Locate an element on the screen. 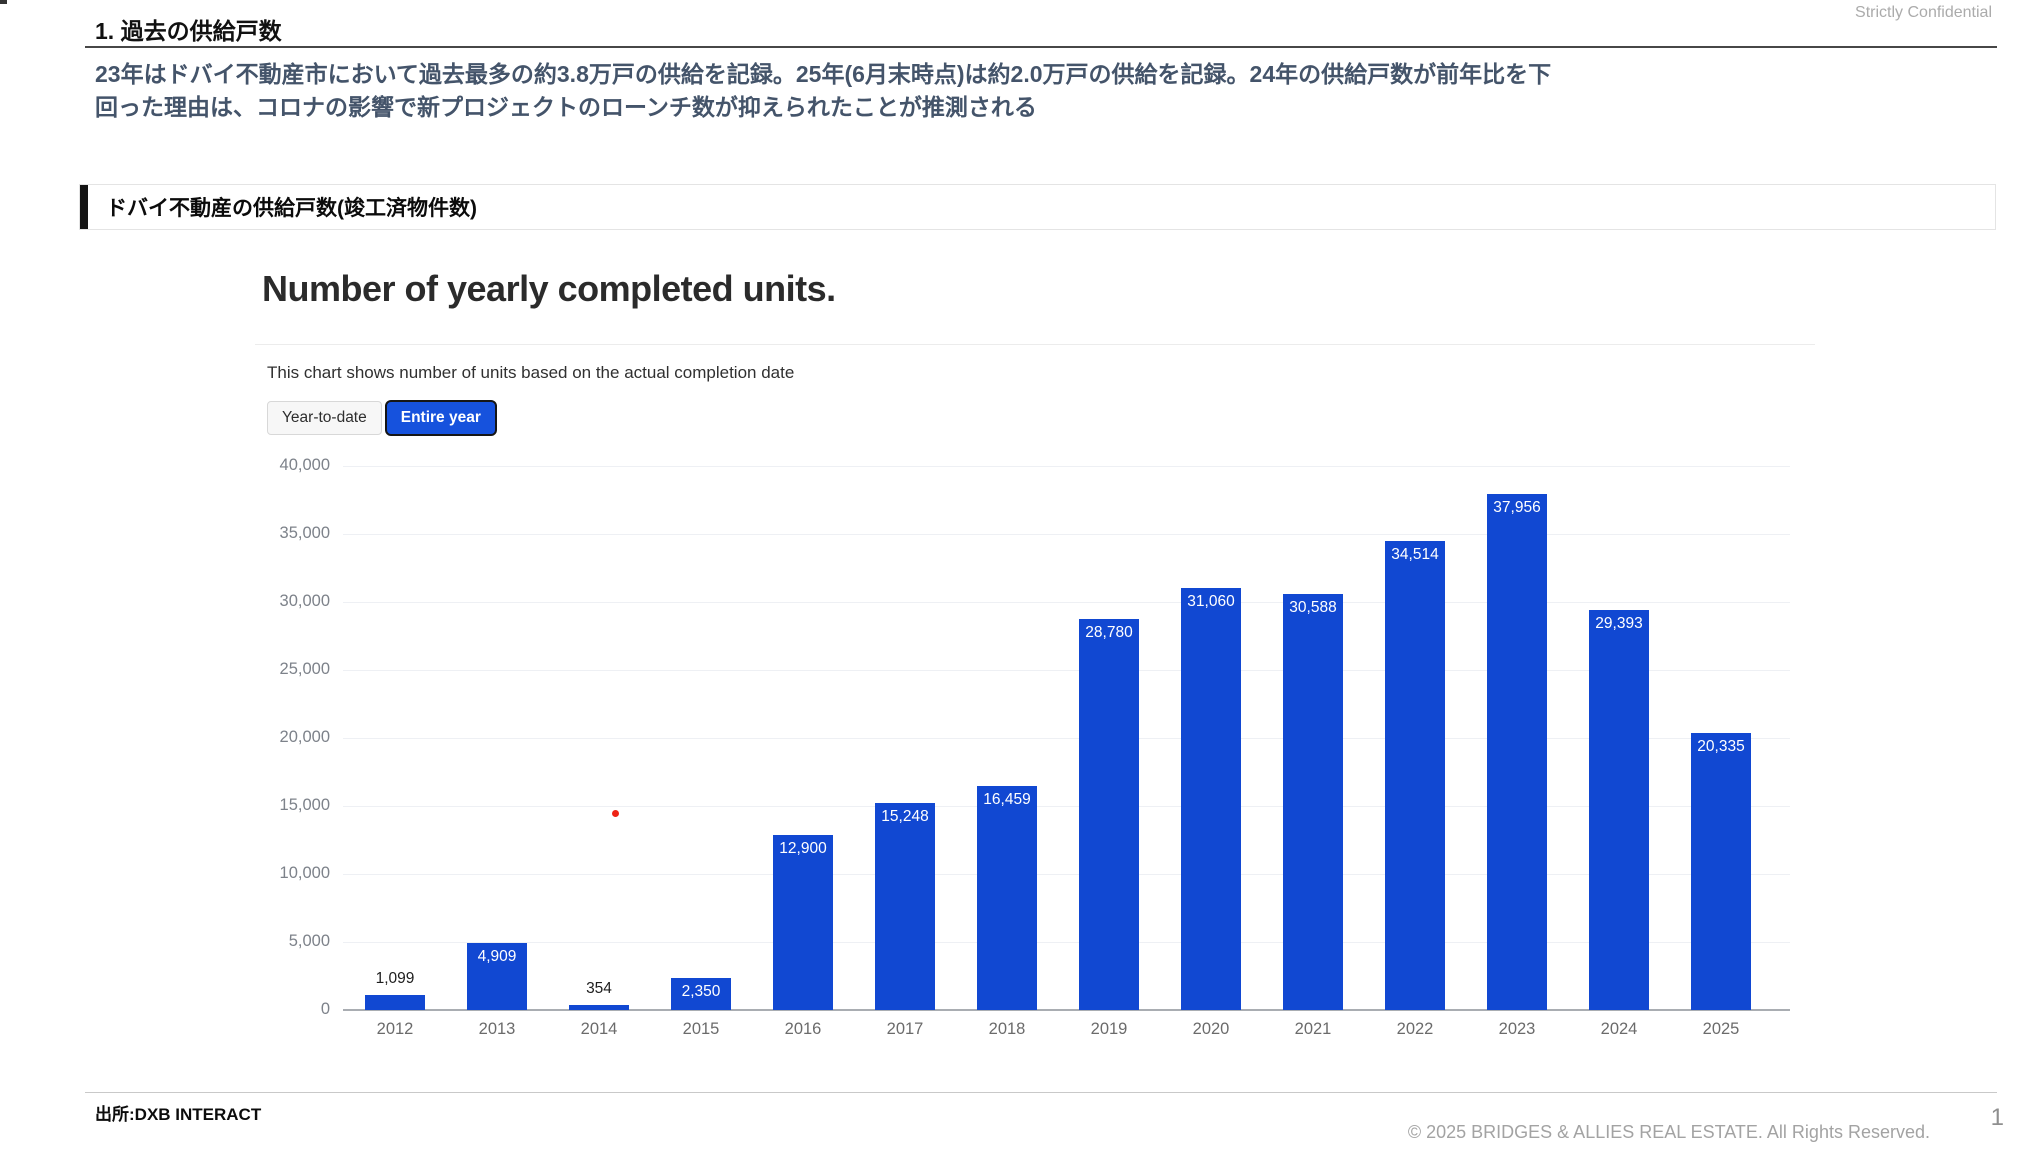  bar-value-label-2013: 4,909 is located at coordinates (497, 956).